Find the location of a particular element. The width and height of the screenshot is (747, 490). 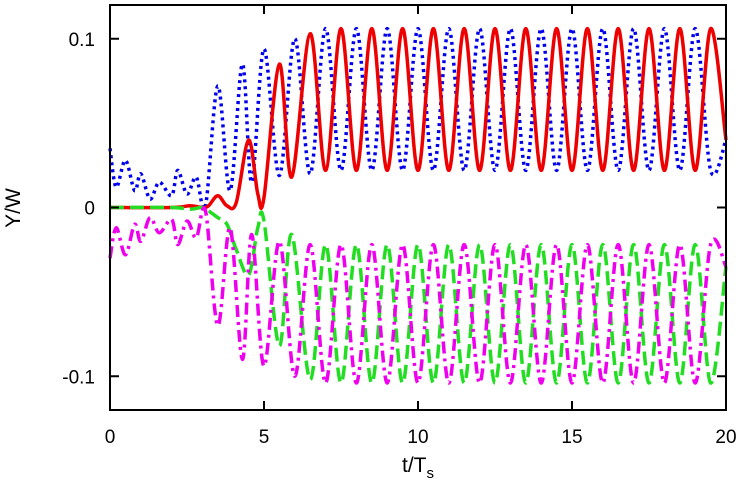

x-tick-label: 5 is located at coordinates (264, 437).